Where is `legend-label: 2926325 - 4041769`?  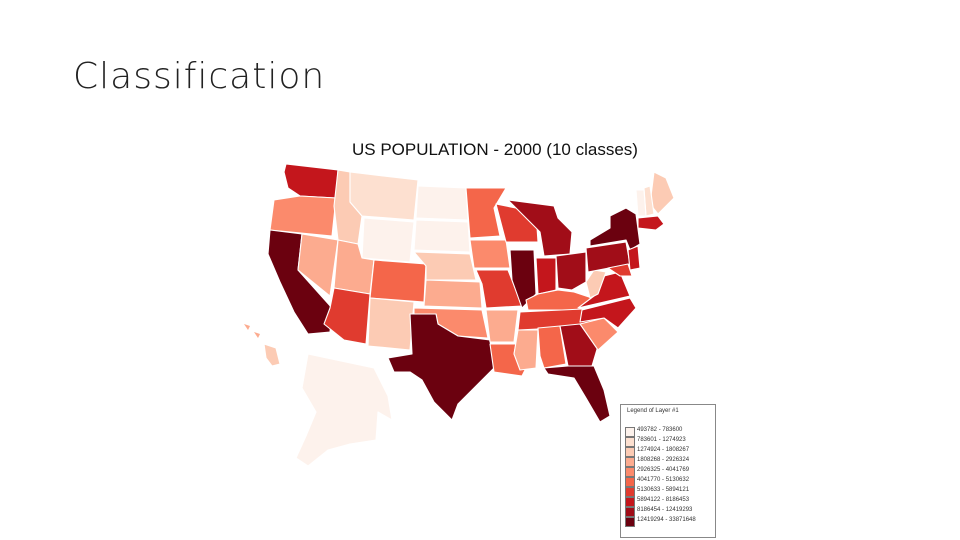 legend-label: 2926325 - 4041769 is located at coordinates (663, 470).